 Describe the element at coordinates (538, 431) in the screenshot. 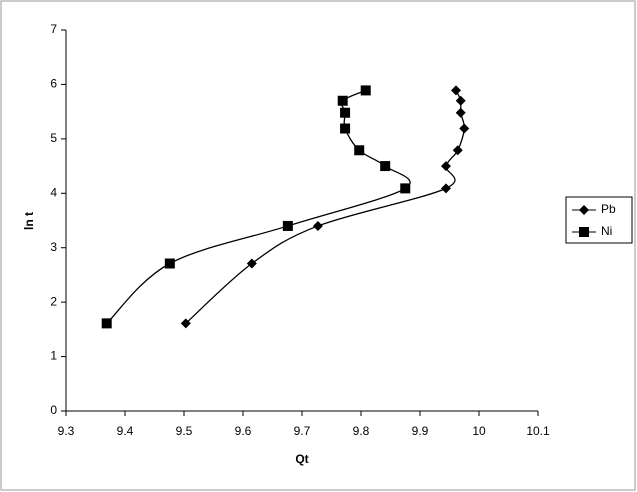

I see `x-tick-label: 10.1` at that location.